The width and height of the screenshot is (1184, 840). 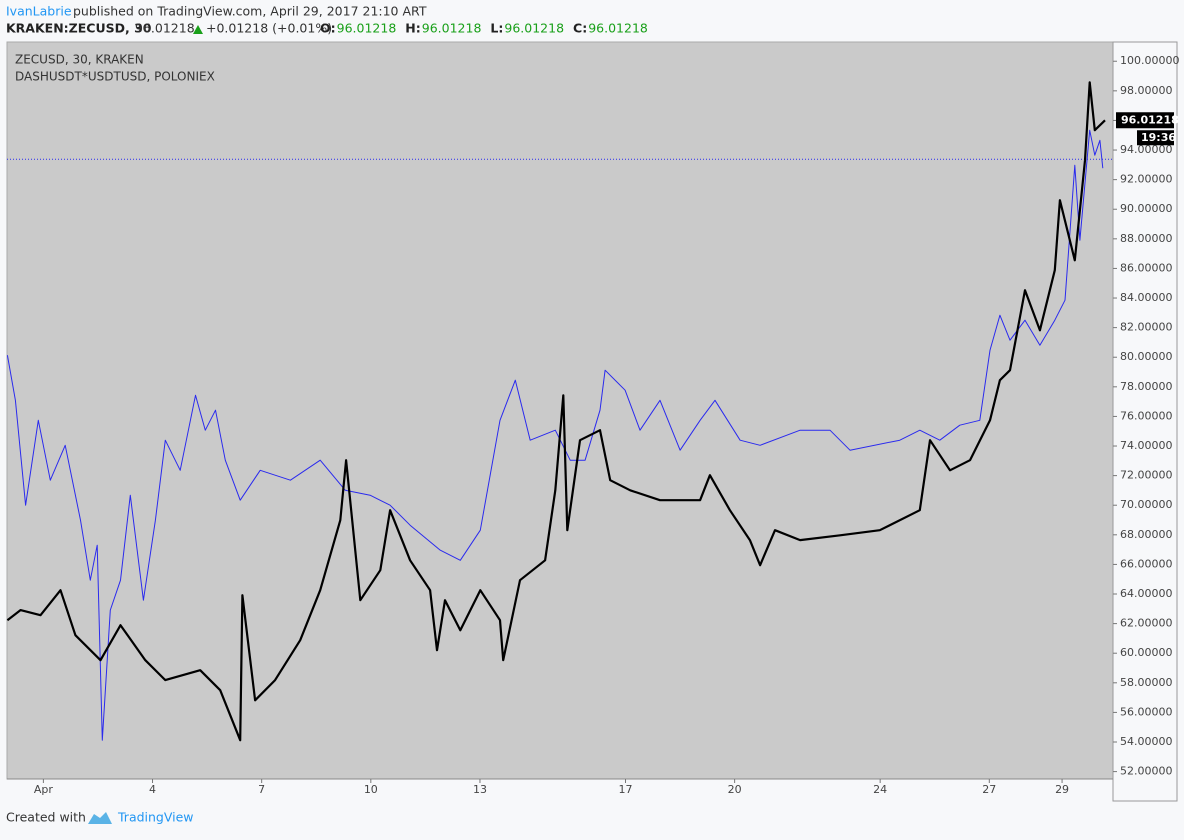 What do you see at coordinates (371, 789) in the screenshot?
I see `x-tick-label: 10` at bounding box center [371, 789].